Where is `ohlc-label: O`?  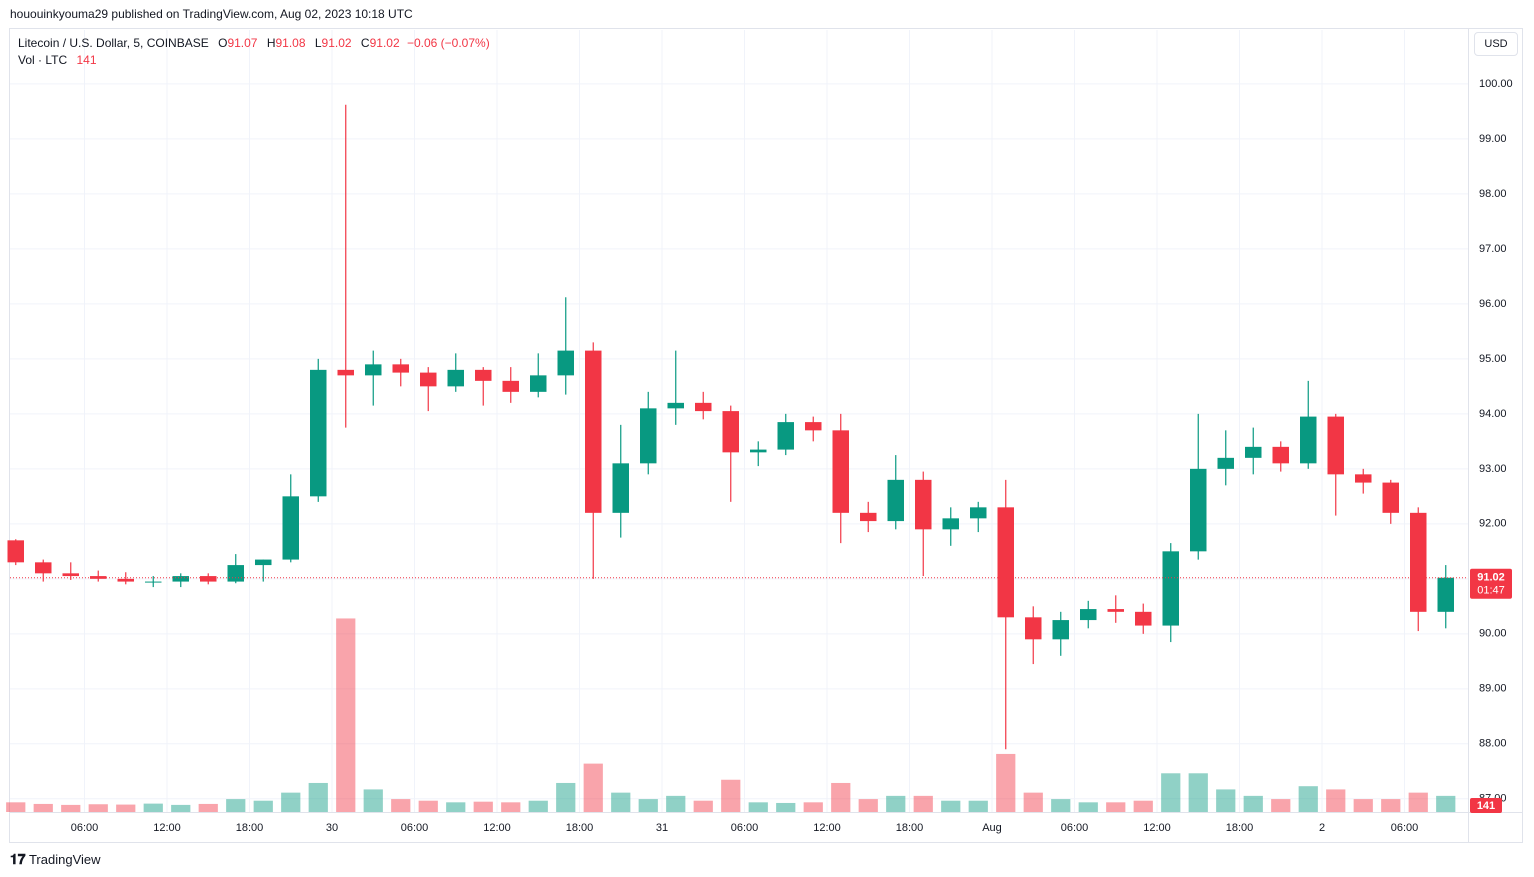
ohlc-label: O is located at coordinates (223, 43).